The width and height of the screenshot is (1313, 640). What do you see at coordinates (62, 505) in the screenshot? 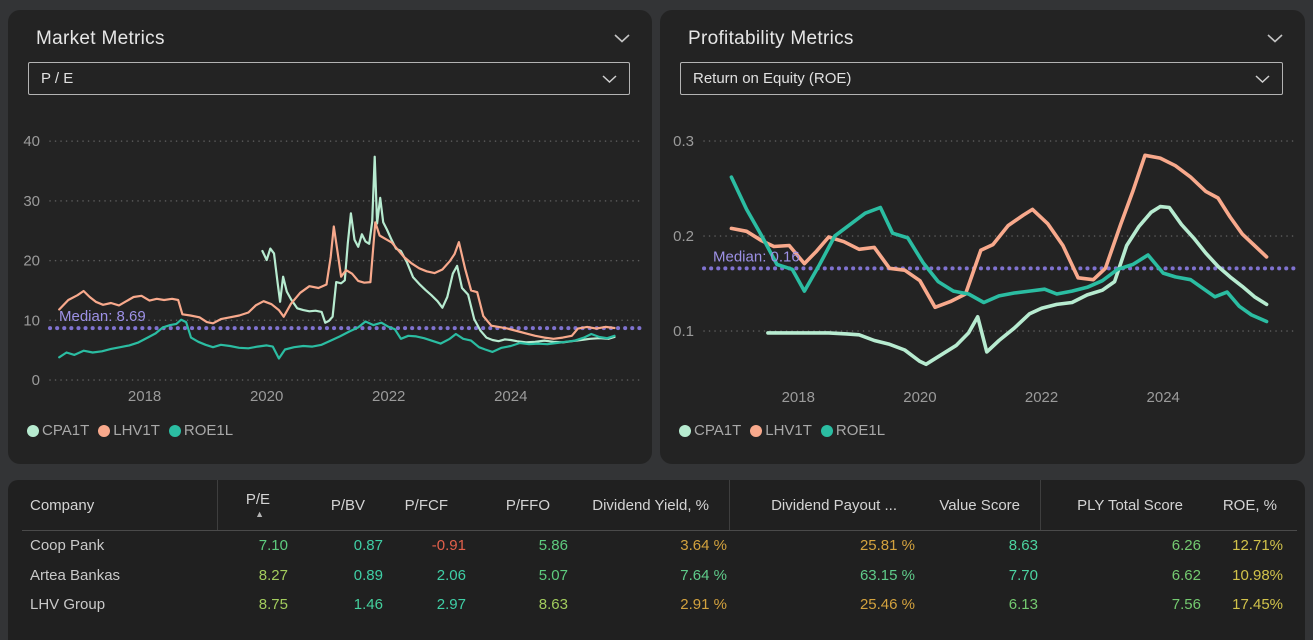
I see `column-header-label: Company` at bounding box center [62, 505].